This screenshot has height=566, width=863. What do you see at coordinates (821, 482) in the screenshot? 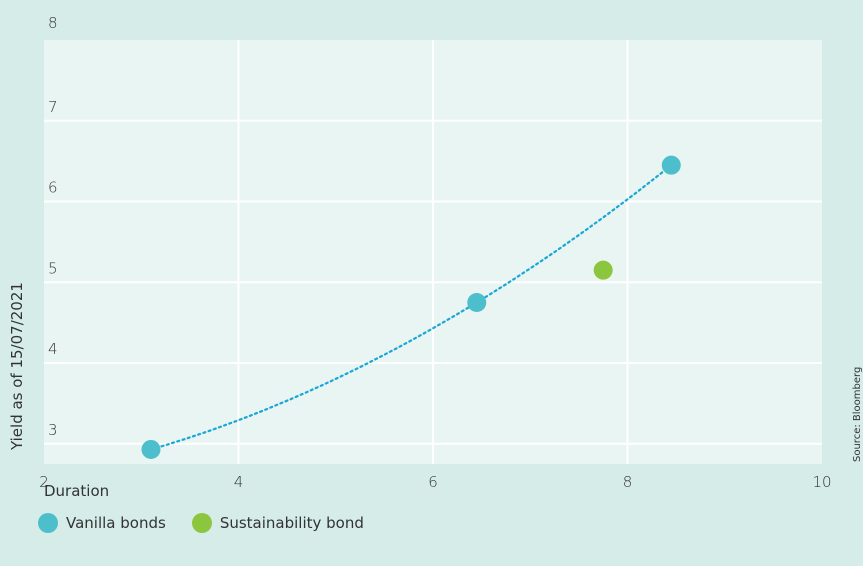
I see `x-tick-label: 10` at bounding box center [821, 482].